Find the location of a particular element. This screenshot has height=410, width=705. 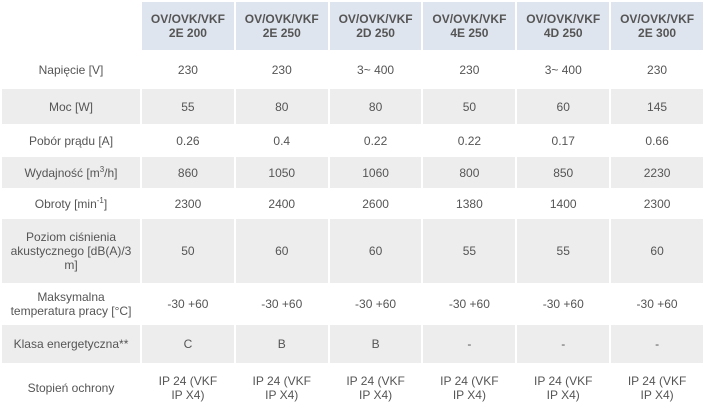

label-text: Moc [W] is located at coordinates (71, 106).